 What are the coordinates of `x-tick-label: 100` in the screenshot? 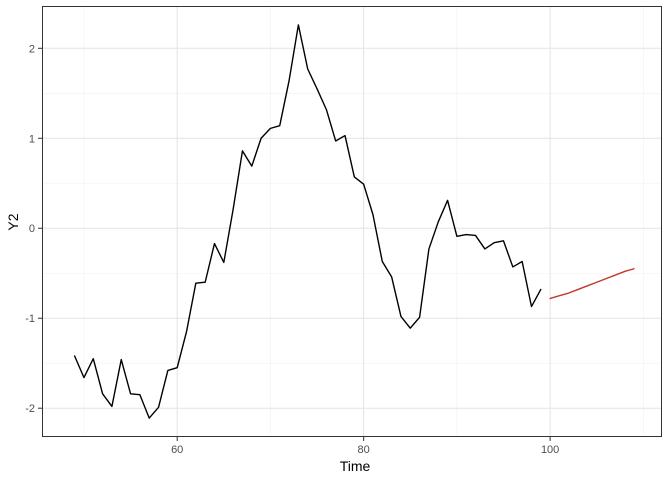 It's located at (550, 450).